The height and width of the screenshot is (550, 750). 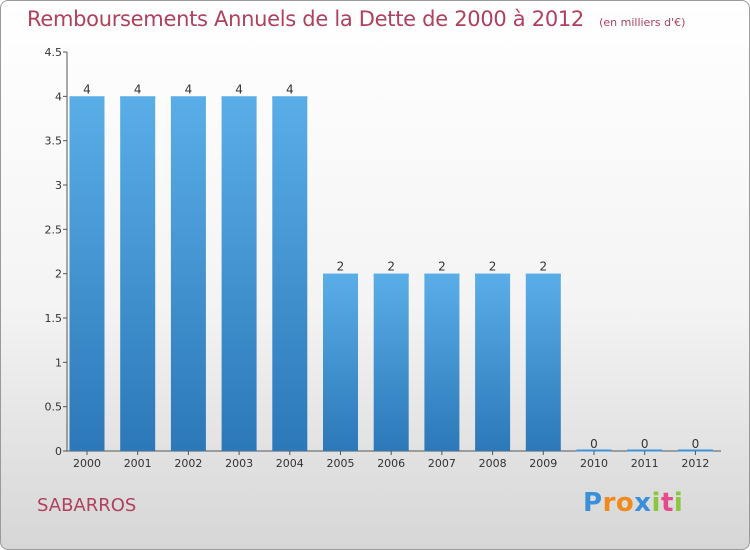 I want to click on x-tick-label: 2002, so click(x=188, y=463).